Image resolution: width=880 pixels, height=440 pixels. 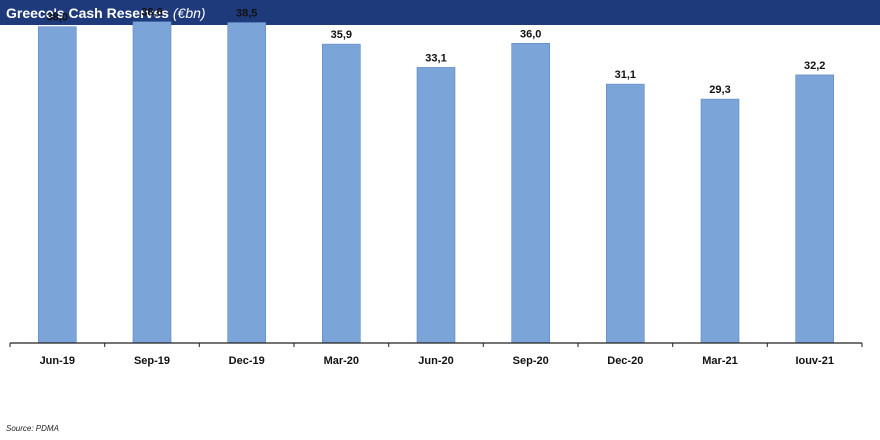 What do you see at coordinates (435, 361) in the screenshot?
I see `x-tick-label: Jun-20` at bounding box center [435, 361].